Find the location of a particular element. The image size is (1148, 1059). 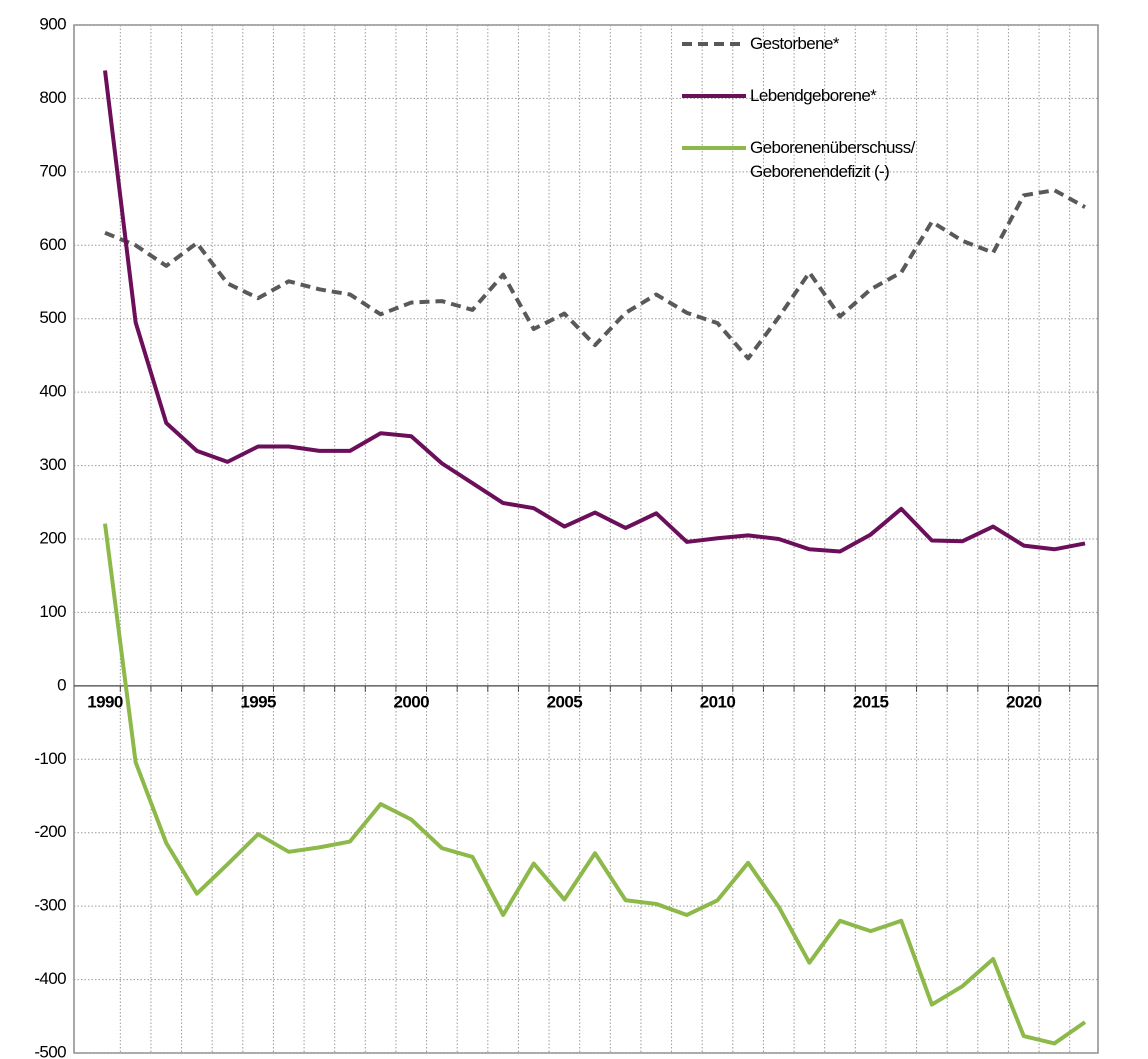

y-tick-label: -300 is located at coordinates (50, 905).